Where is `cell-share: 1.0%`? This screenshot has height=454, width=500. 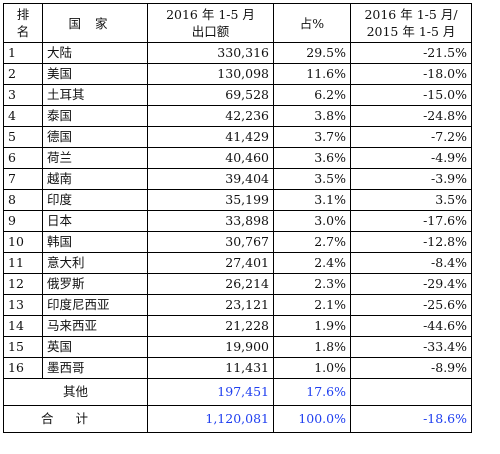
cell-share: 1.0% is located at coordinates (312, 368).